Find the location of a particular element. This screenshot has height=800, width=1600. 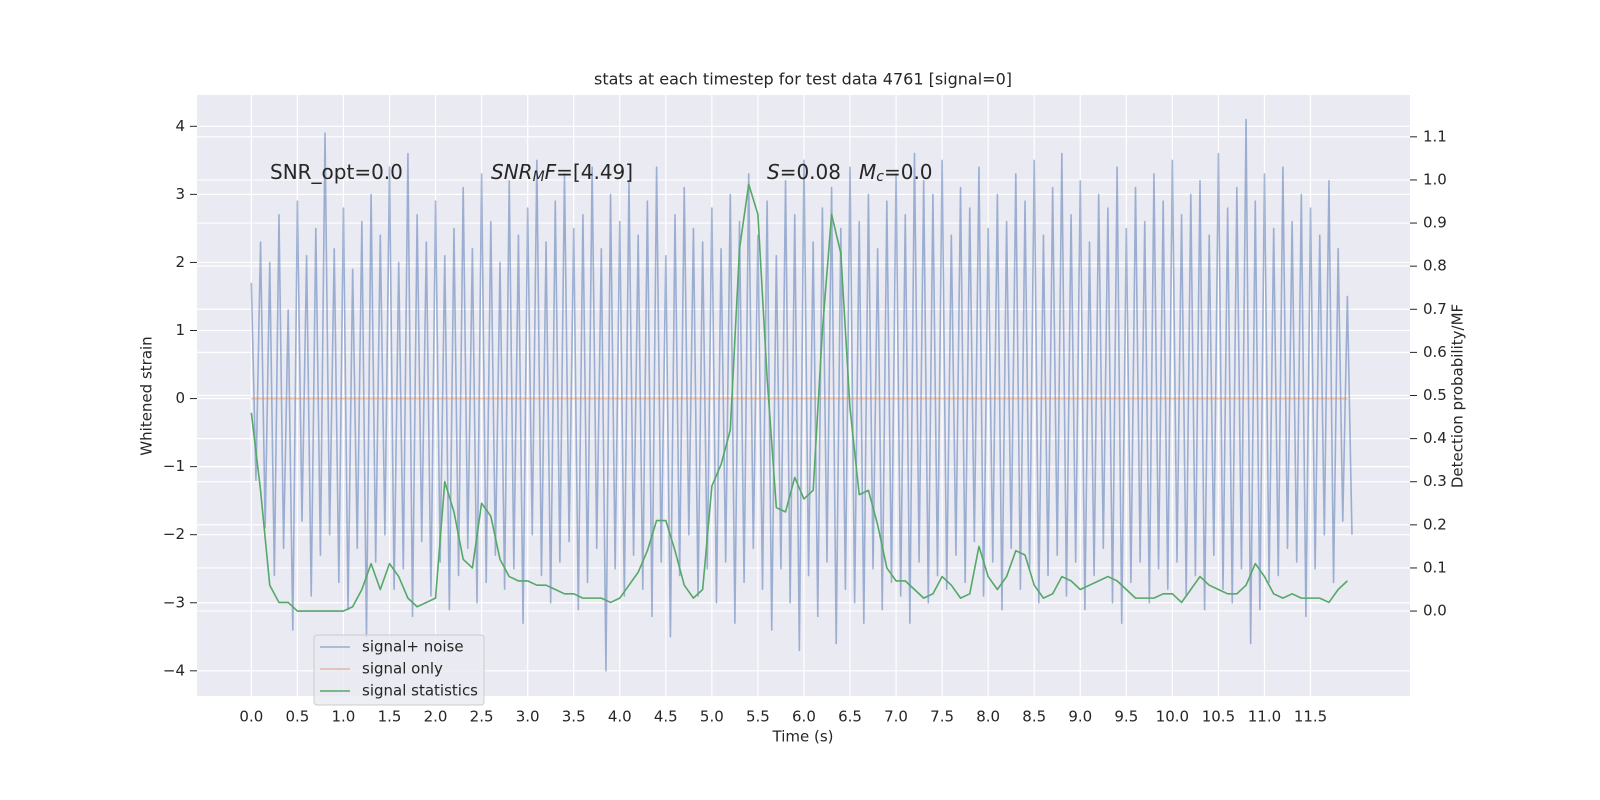

annotation: SNR_opt=0.0 is located at coordinates (336, 172).